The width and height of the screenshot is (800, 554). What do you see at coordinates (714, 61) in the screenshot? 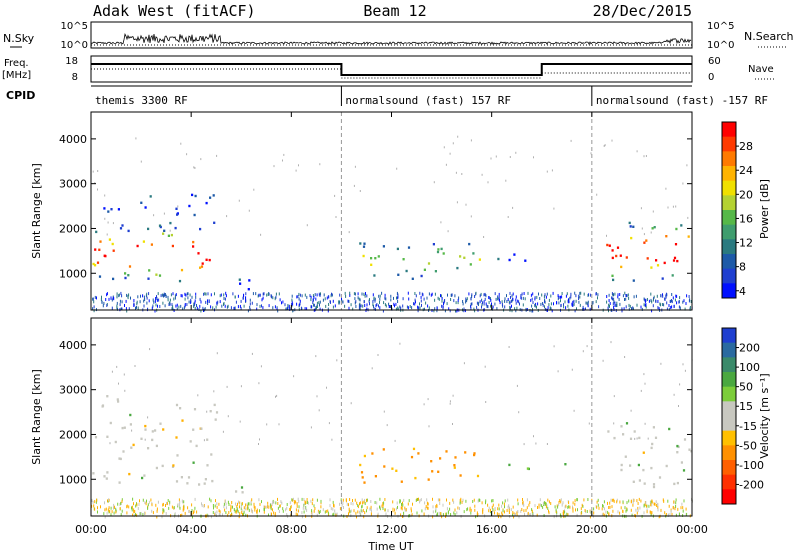
I see `freq-right-tick-top: 60` at bounding box center [714, 61].